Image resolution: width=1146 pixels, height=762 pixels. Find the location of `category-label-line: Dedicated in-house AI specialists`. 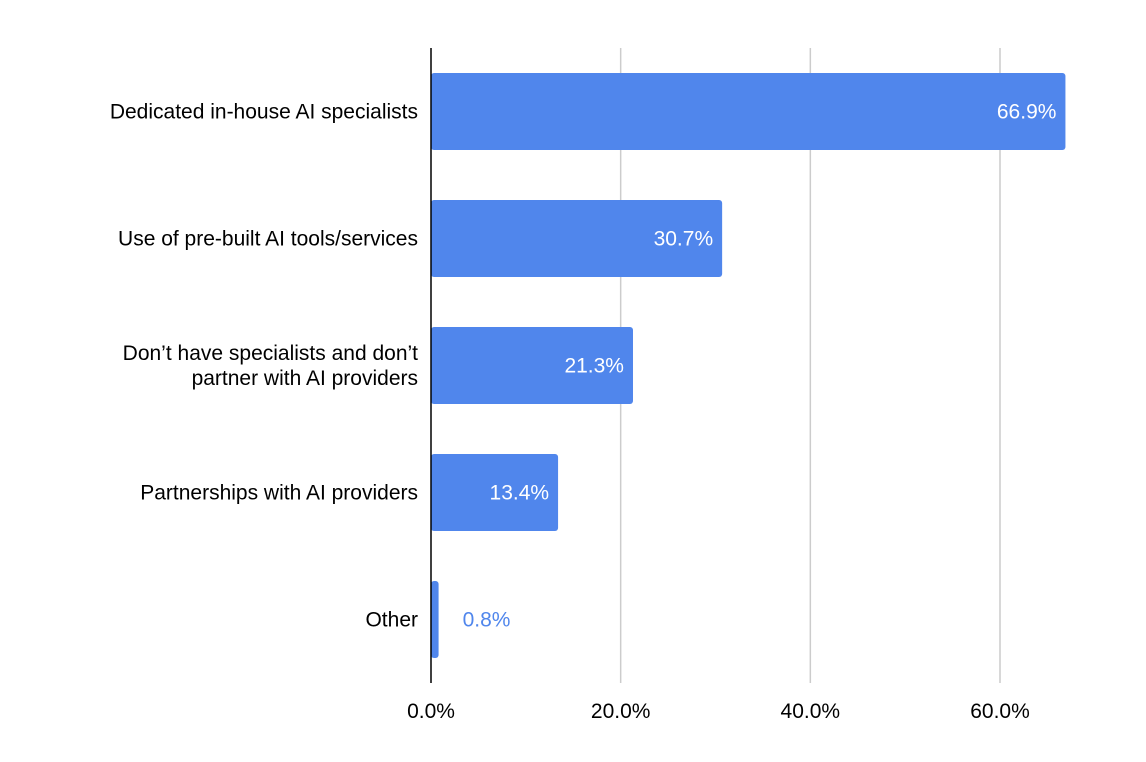

category-label-line: Dedicated in-house AI specialists is located at coordinates (264, 112).